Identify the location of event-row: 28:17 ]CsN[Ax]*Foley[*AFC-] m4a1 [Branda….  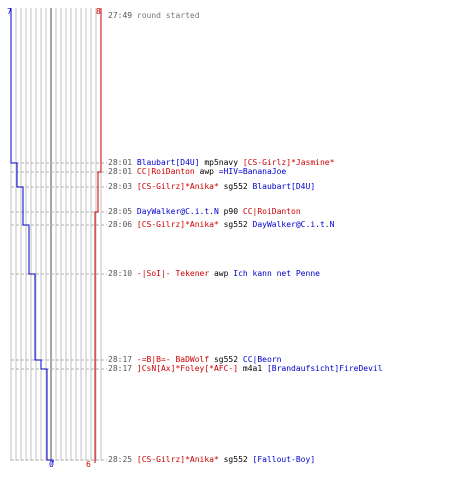
(245, 369).